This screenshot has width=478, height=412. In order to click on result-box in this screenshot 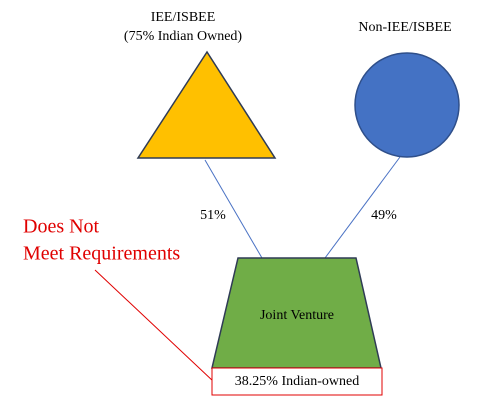, I will do `click(297, 381)`.